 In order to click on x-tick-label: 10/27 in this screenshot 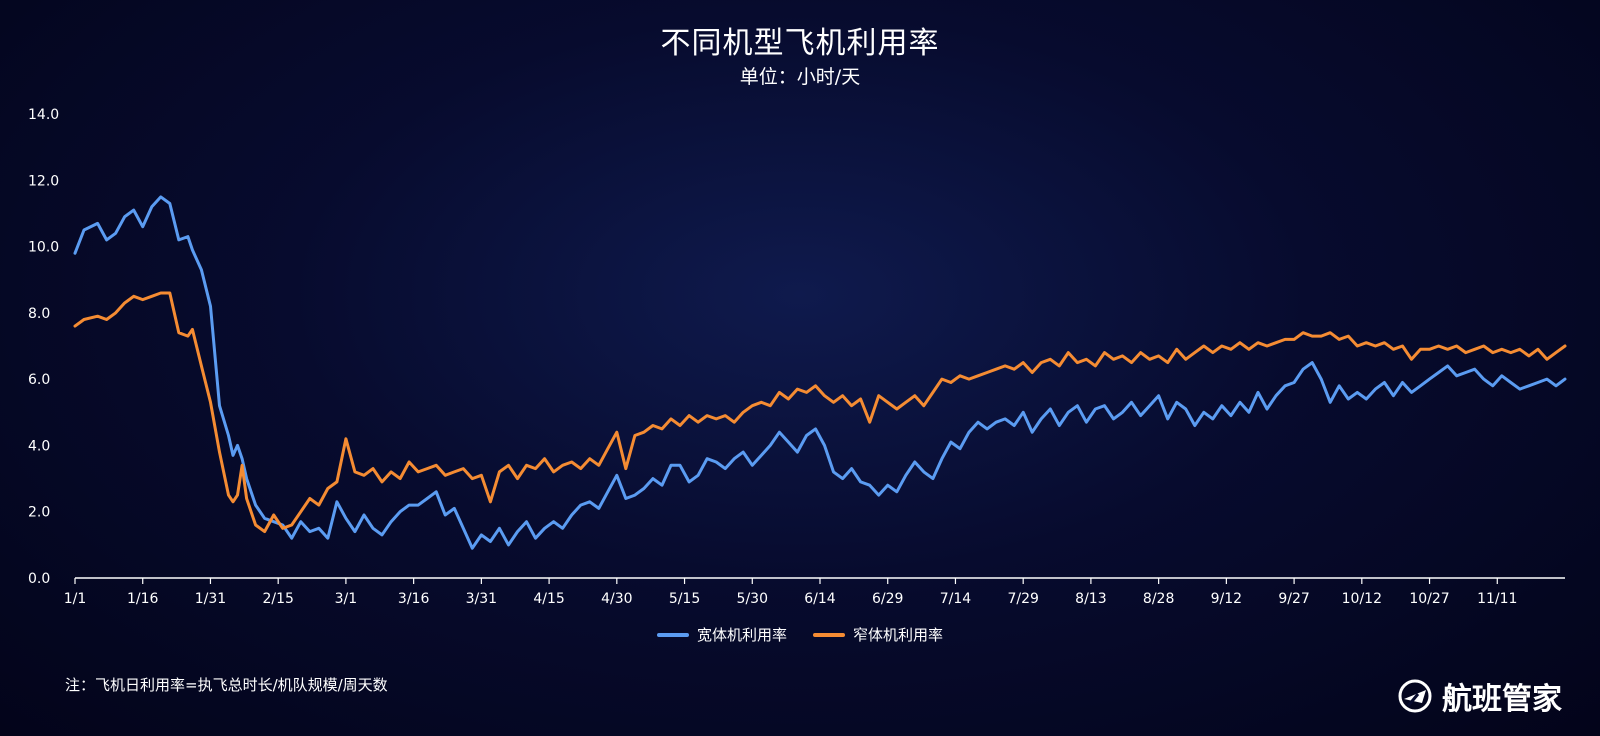, I will do `click(1429, 599)`.